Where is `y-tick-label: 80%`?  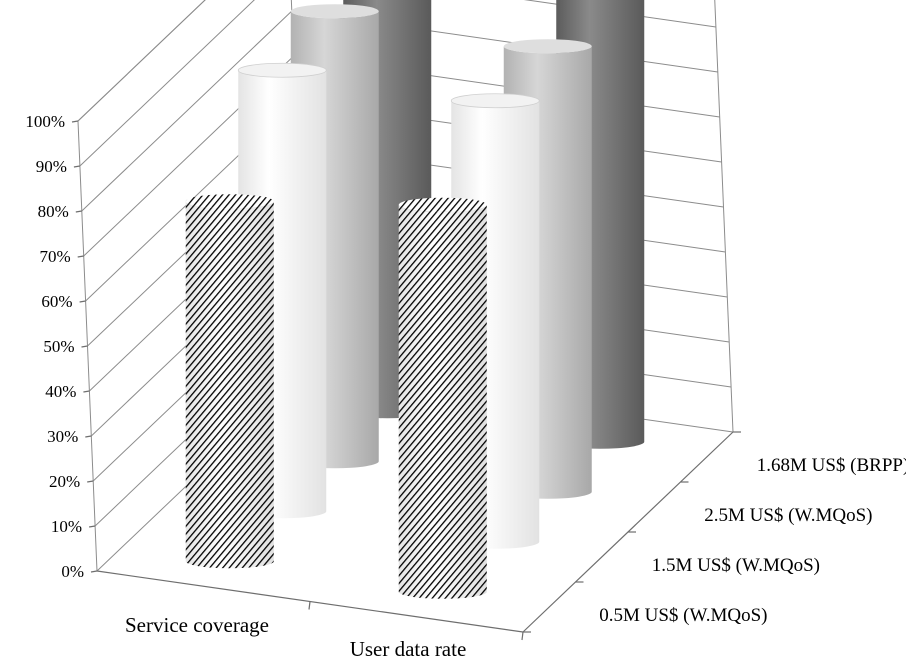
y-tick-label: 80% is located at coordinates (53, 211).